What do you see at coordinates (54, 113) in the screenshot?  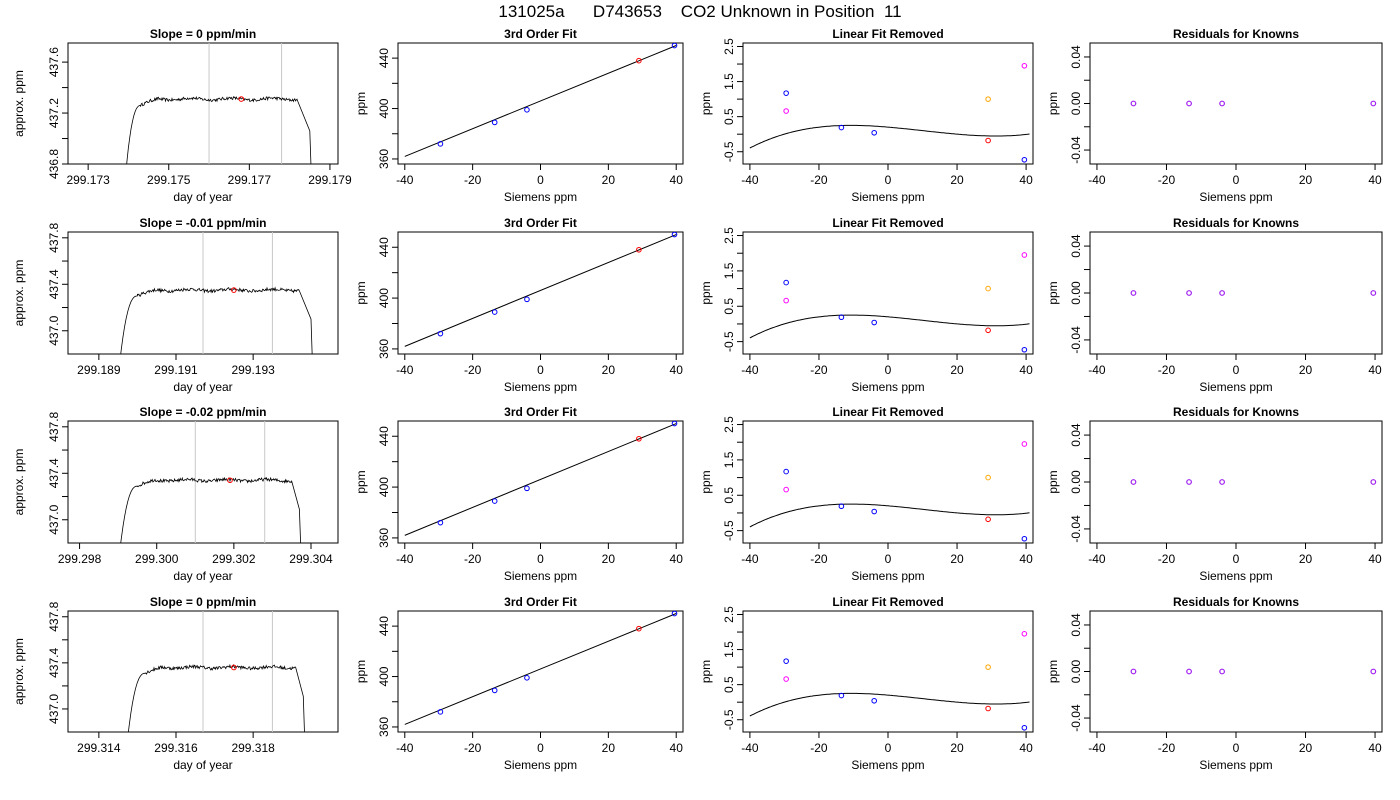 I see `y-tick-label: 437.2` at bounding box center [54, 113].